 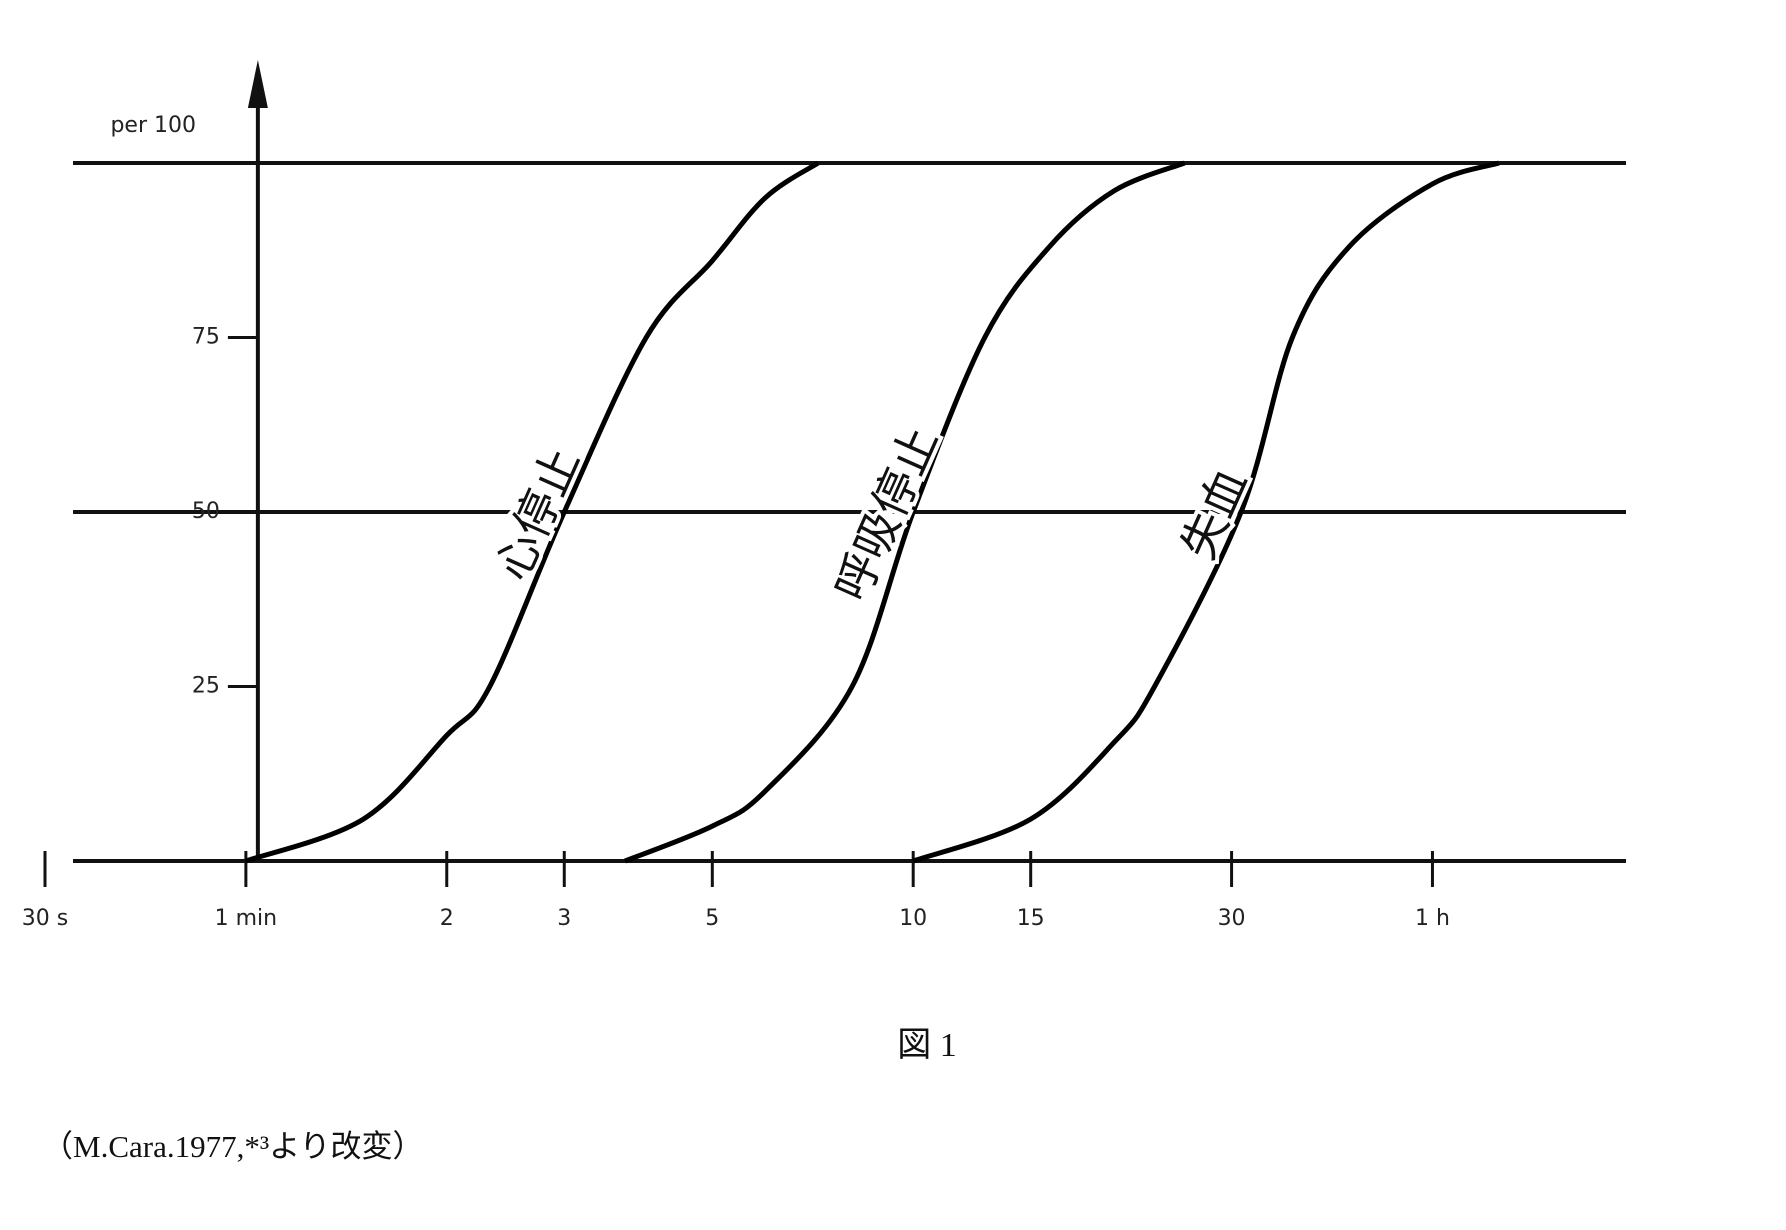 What do you see at coordinates (1232, 918) in the screenshot?
I see `x-tick-label: 30` at bounding box center [1232, 918].